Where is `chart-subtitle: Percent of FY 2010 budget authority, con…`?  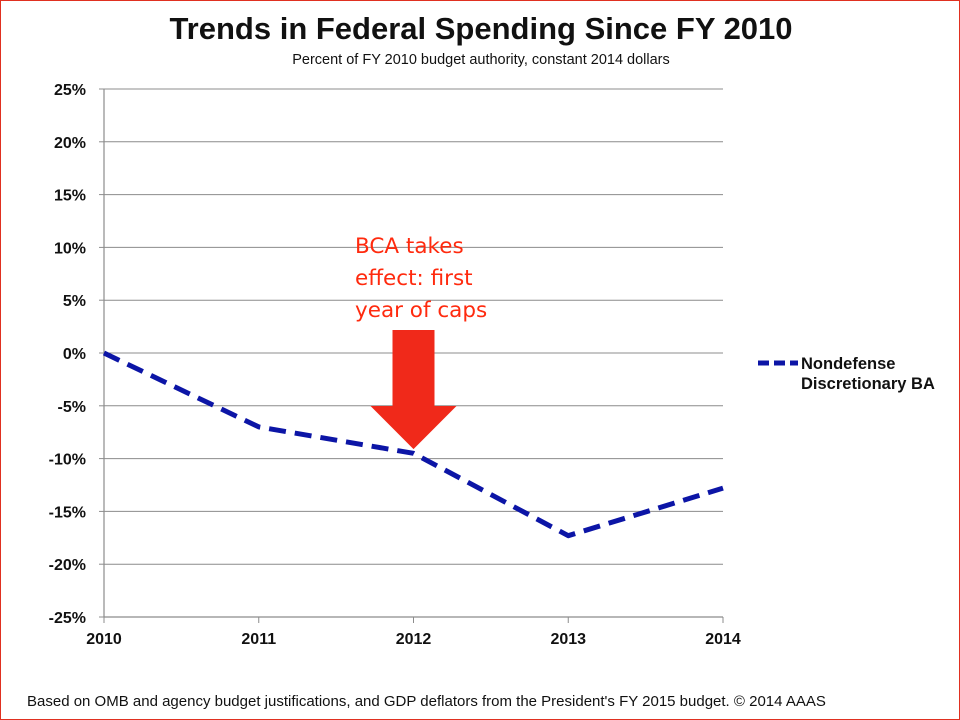 chart-subtitle: Percent of FY 2010 budget authority, con… is located at coordinates (481, 60).